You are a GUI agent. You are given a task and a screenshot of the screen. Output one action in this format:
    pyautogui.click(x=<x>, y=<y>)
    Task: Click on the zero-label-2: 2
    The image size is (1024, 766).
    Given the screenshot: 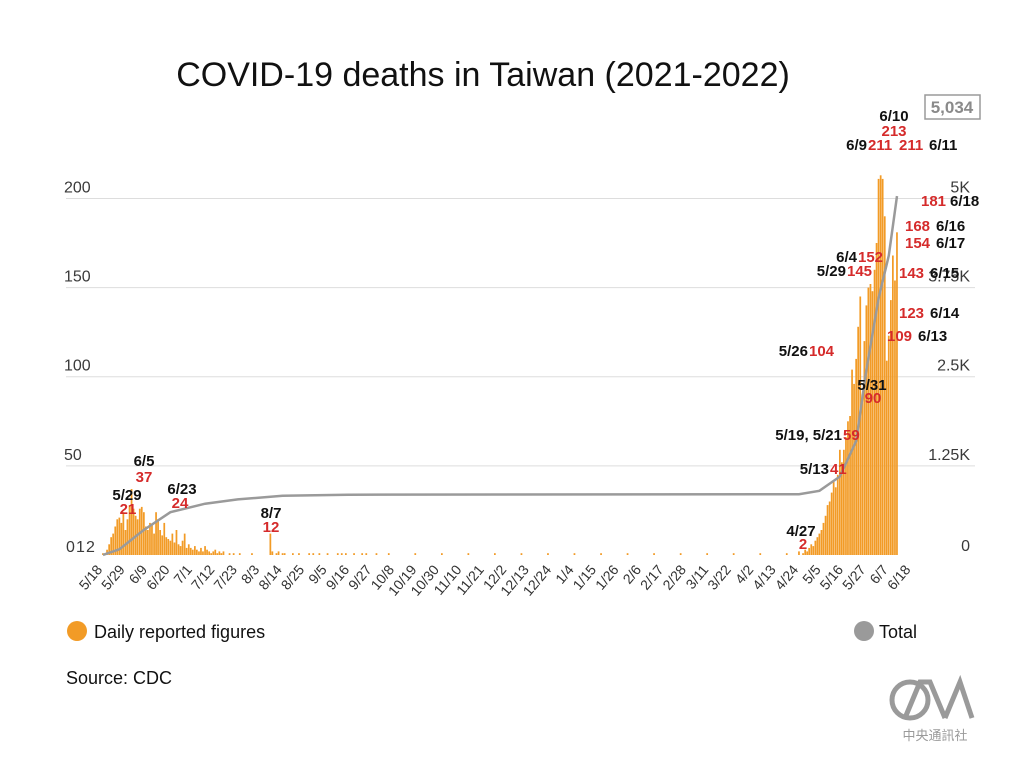 What is the action you would take?
    pyautogui.click(x=90, y=547)
    